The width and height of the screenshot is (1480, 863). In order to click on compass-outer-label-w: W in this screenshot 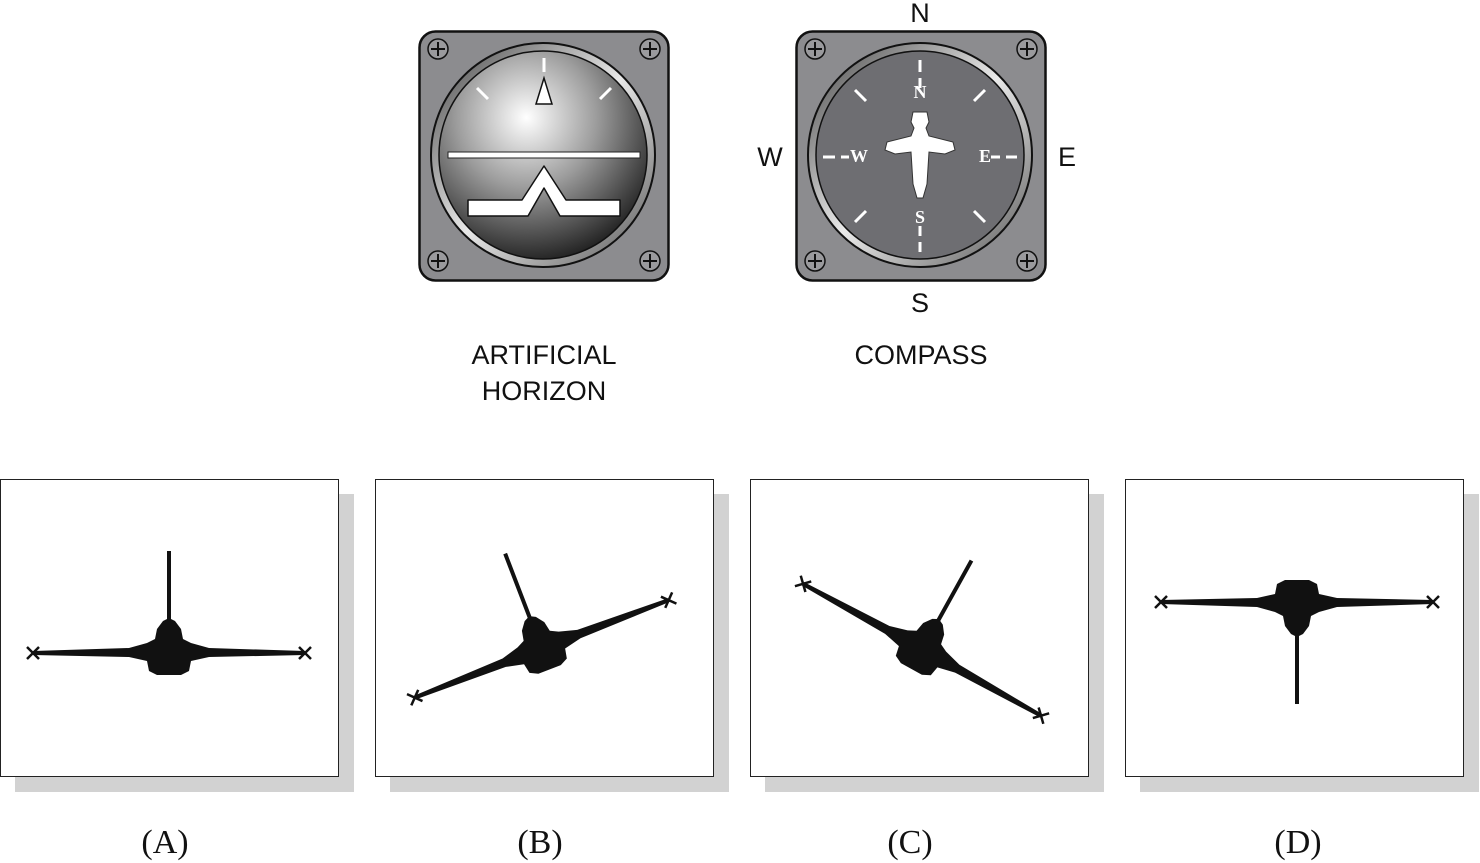, I will do `click(770, 157)`.